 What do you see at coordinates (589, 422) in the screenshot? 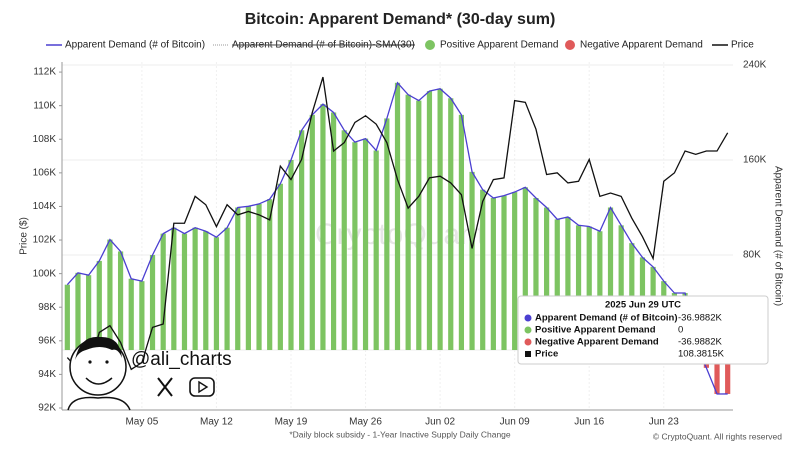
I see `x-tick-label: Jun 16` at bounding box center [589, 422].